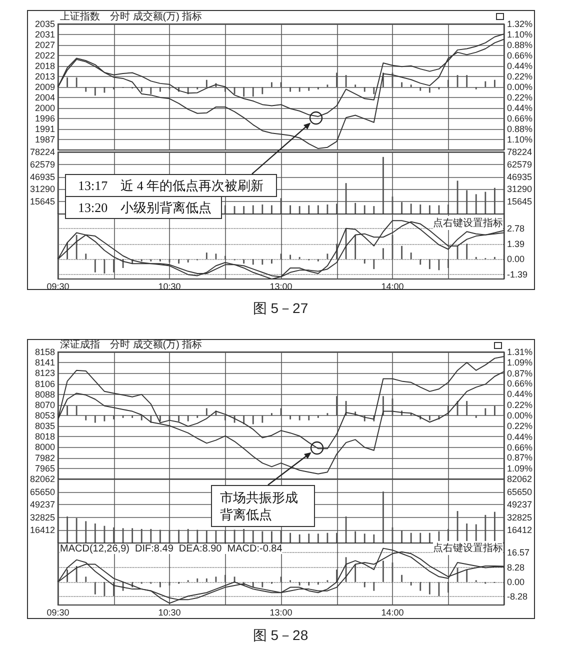 The height and width of the screenshot is (649, 561). Describe the element at coordinates (44, 119) in the screenshot. I see `y-tick-label: 1996` at that location.